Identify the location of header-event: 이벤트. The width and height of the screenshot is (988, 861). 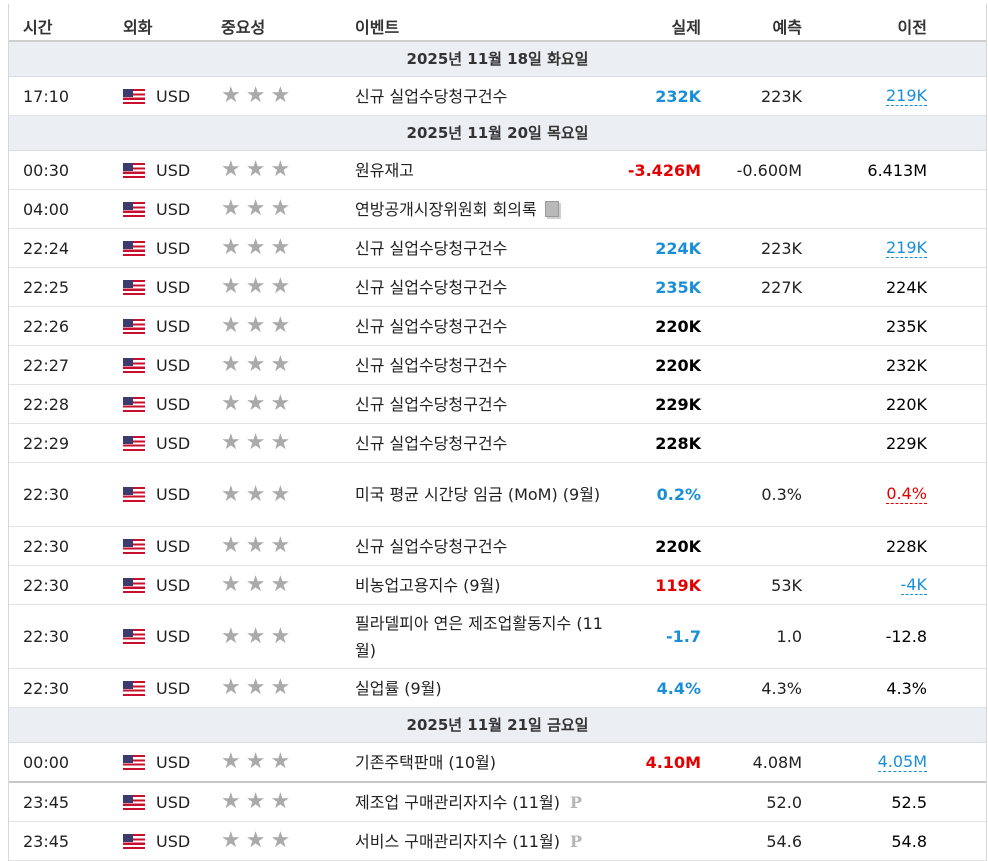
(377, 27).